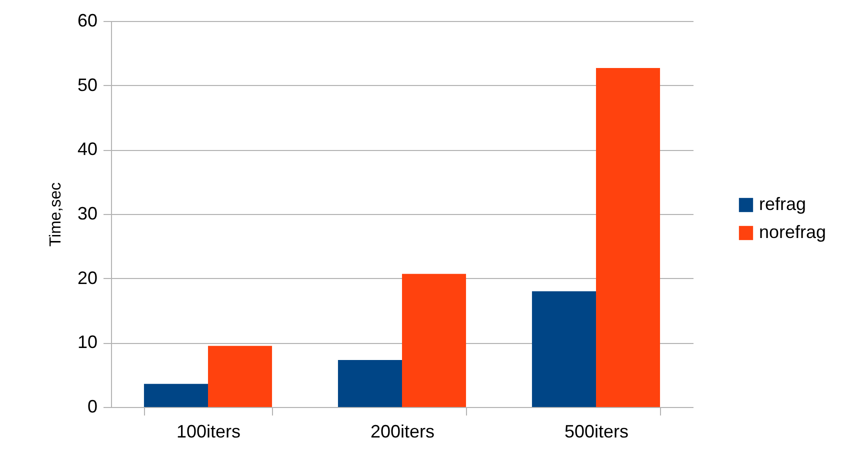 The width and height of the screenshot is (859, 454). Describe the element at coordinates (92, 406) in the screenshot. I see `y-tick-label: 0` at that location.